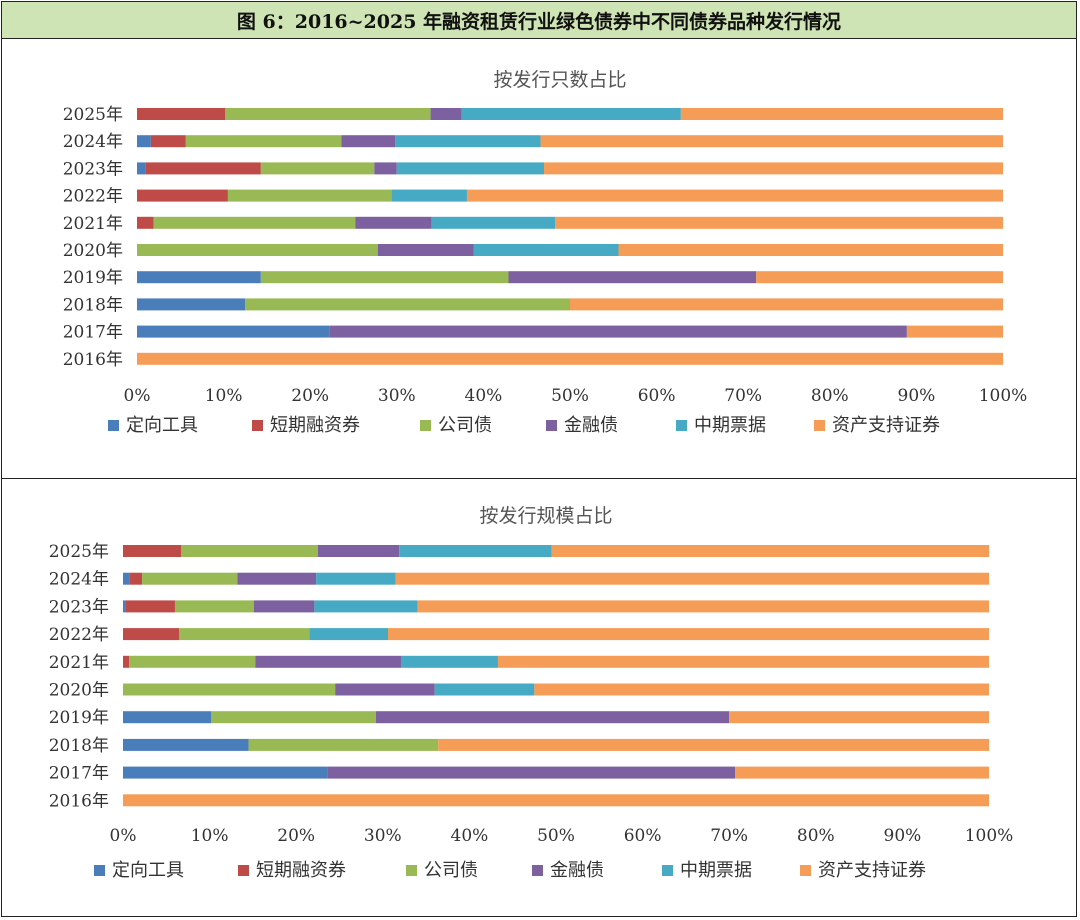 The height and width of the screenshot is (920, 1080). I want to click on panel-divider, so click(539, 478).